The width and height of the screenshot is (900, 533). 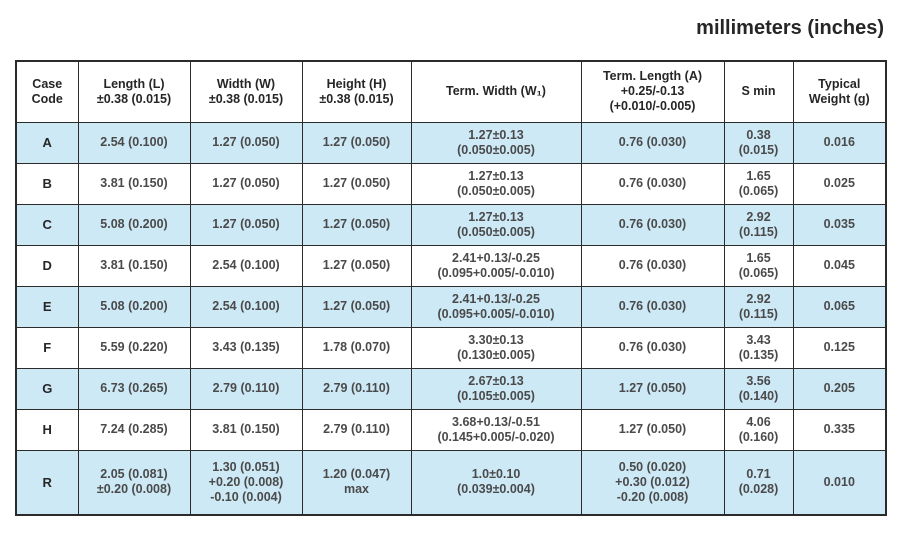 I want to click on height-cell: 1.78 (0.070), so click(x=356, y=347).